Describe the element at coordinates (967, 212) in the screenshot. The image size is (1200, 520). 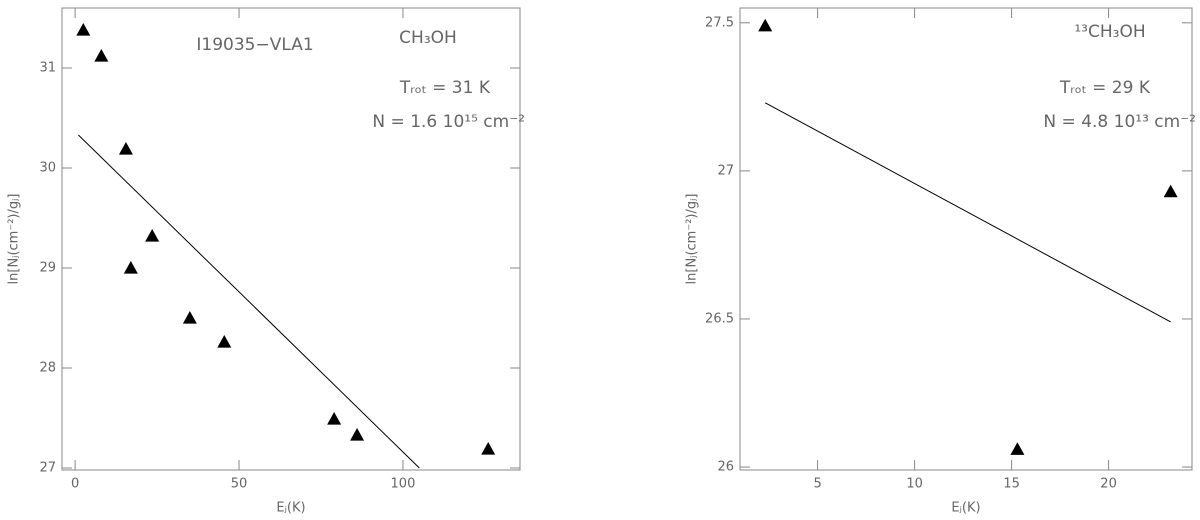
I see `fit-line` at that location.